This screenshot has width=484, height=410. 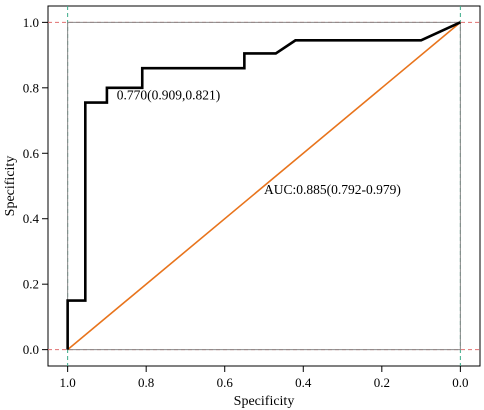 What do you see at coordinates (68, 382) in the screenshot?
I see `x-tick-label: 1.0` at bounding box center [68, 382].